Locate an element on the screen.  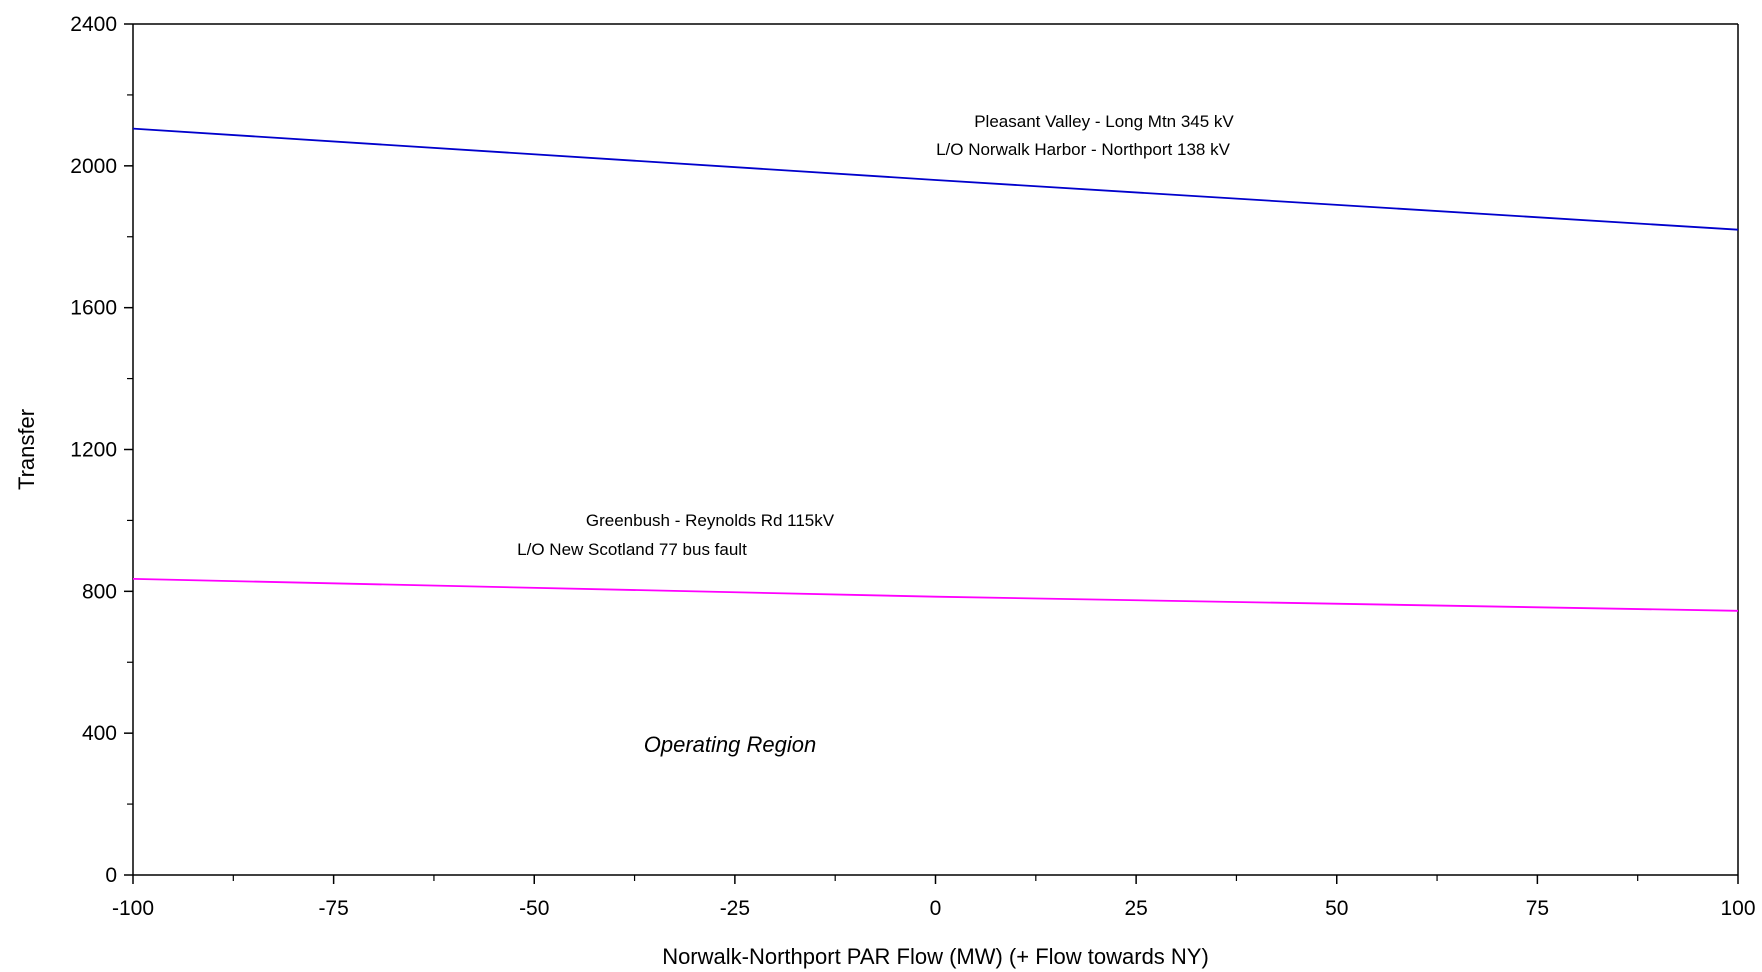
series-line-pleasant-valley is located at coordinates (935, 179).